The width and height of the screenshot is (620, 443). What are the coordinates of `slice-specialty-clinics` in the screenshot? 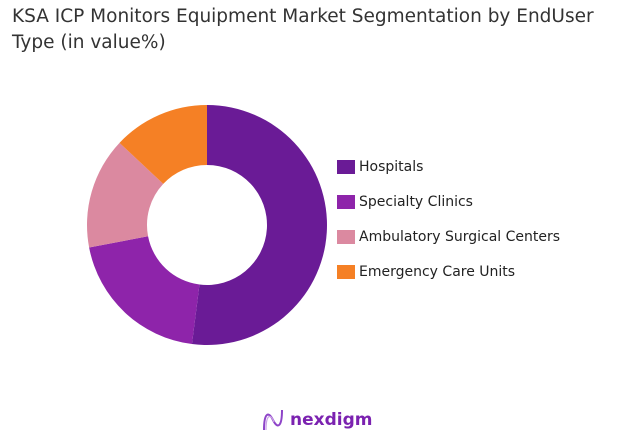 It's located at (144, 290).